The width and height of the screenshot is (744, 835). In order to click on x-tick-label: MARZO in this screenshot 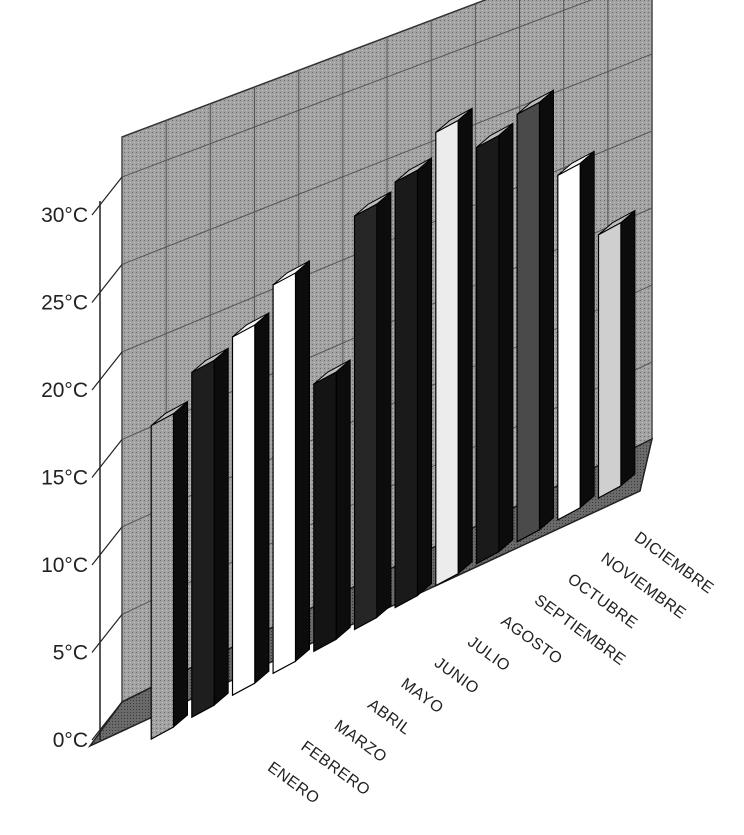, I will do `click(360, 741)`.